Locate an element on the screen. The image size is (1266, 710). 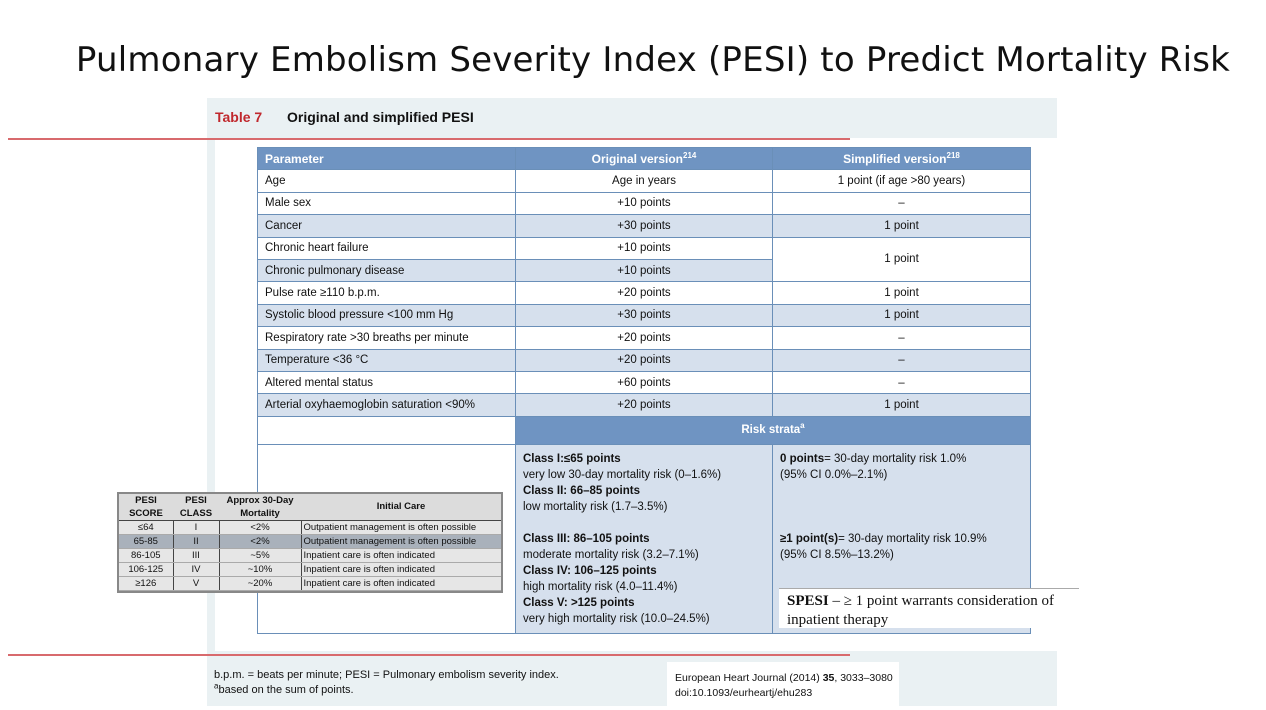
table-row: Cancer +30 points 1 point is located at coordinates (644, 226).